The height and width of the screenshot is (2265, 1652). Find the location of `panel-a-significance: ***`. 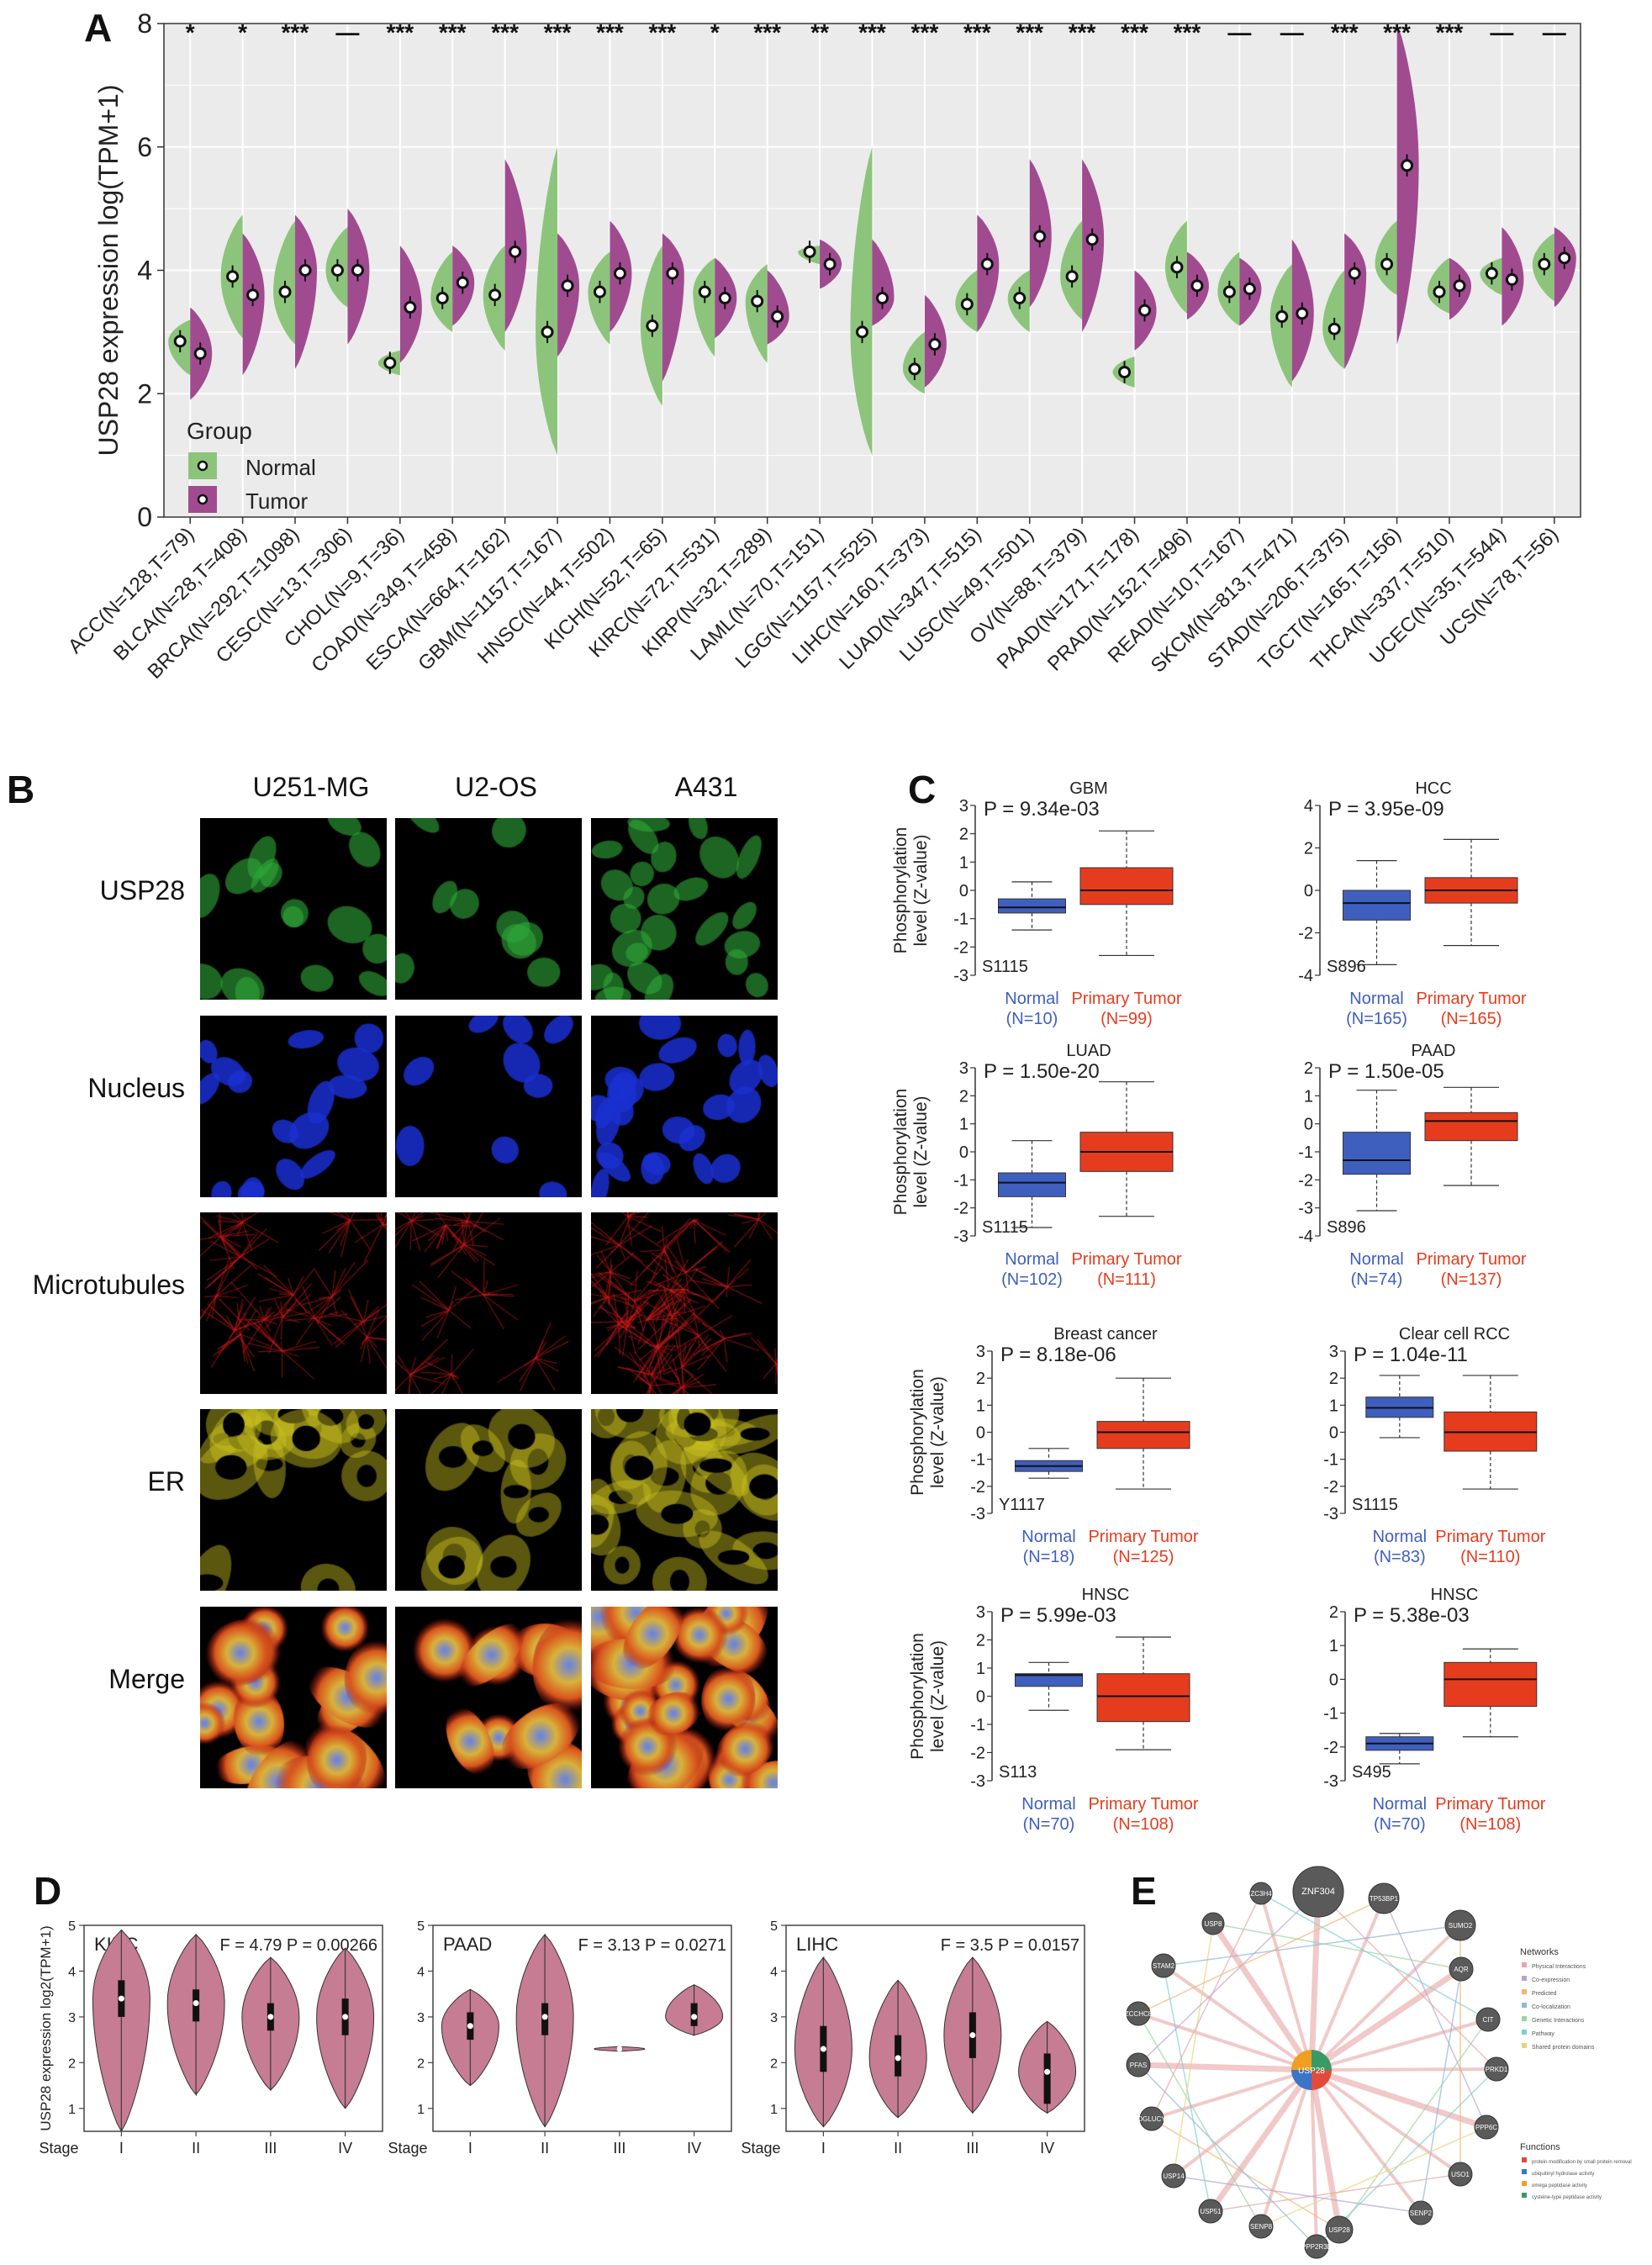

panel-a-significance: *** is located at coordinates (558, 32).